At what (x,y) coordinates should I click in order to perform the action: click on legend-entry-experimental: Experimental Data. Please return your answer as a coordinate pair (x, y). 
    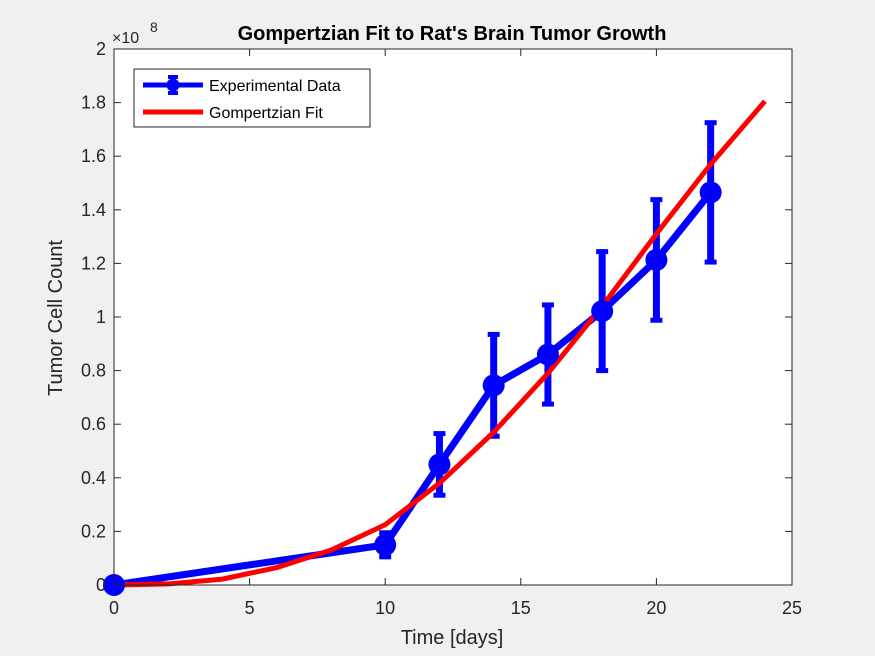
    Looking at the image, I should click on (242, 85).